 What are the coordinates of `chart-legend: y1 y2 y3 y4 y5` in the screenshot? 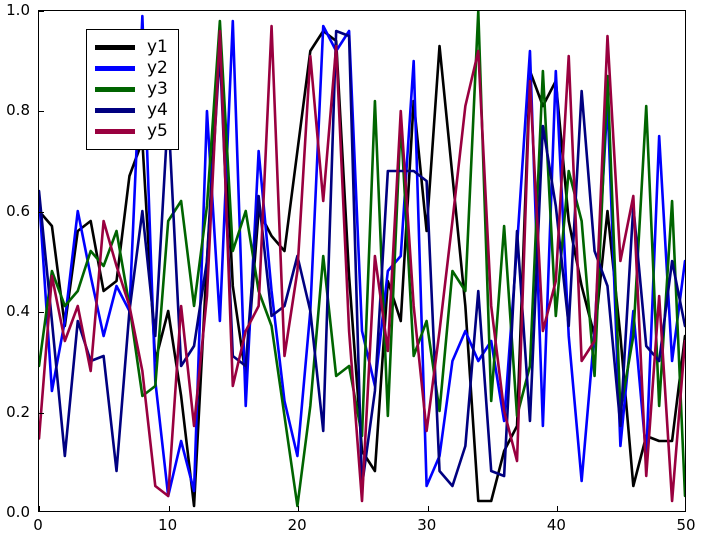 It's located at (132, 89).